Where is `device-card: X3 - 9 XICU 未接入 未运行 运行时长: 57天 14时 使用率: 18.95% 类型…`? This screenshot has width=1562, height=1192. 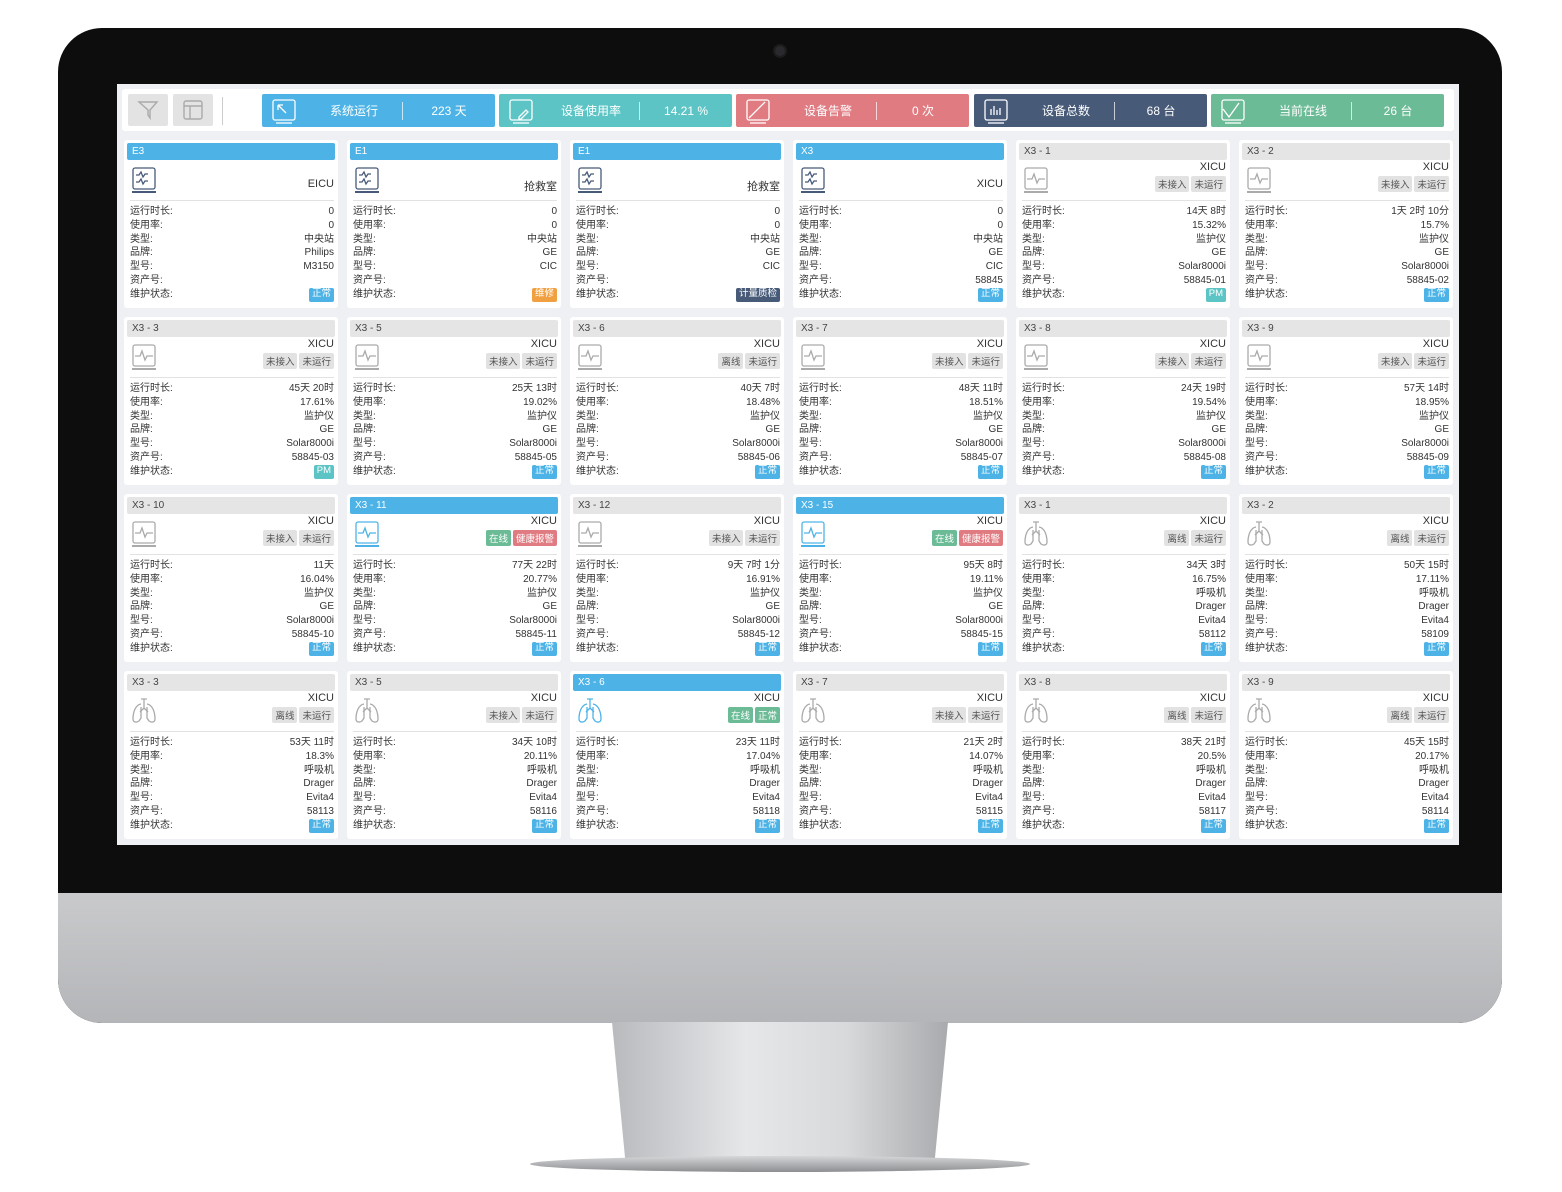 device-card: X3 - 9 XICU 未接入 未运行 运行时长: 57天 14时 使用率: 18.95% 类型… is located at coordinates (1346, 401).